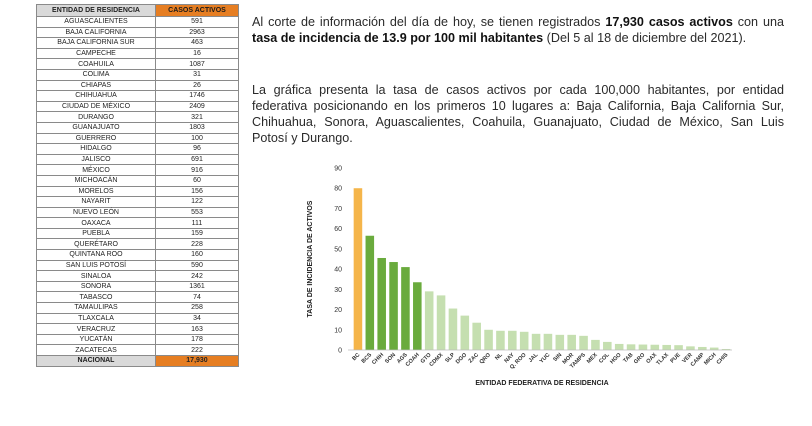 Image resolution: width=812 pixels, height=426 pixels. I want to click on table-row: CIUDAD DE MÉXICO 2409, so click(137, 106).